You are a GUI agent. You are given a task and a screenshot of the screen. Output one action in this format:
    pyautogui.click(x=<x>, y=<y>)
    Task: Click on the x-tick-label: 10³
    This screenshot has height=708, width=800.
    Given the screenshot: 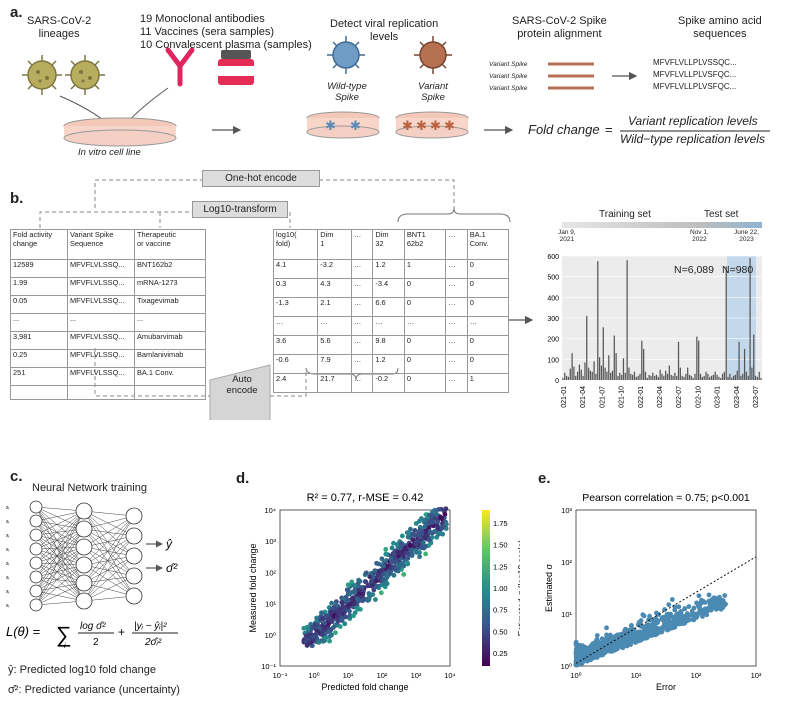 What is the action you would take?
    pyautogui.click(x=756, y=675)
    